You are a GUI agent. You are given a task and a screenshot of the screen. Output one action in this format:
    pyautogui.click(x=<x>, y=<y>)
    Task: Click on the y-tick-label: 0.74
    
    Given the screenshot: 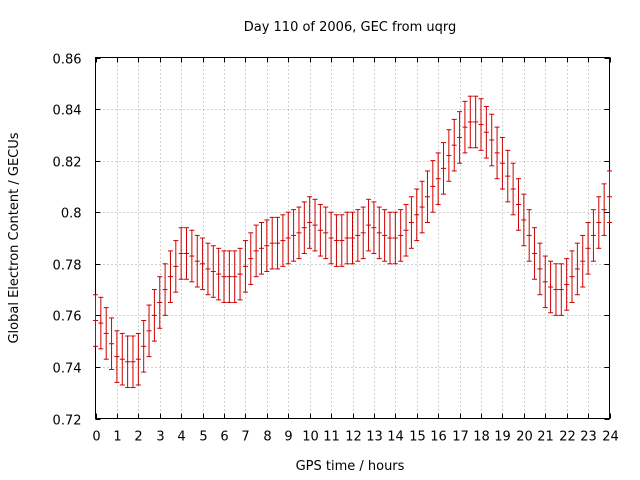 What is the action you would take?
    pyautogui.click(x=67, y=369)
    